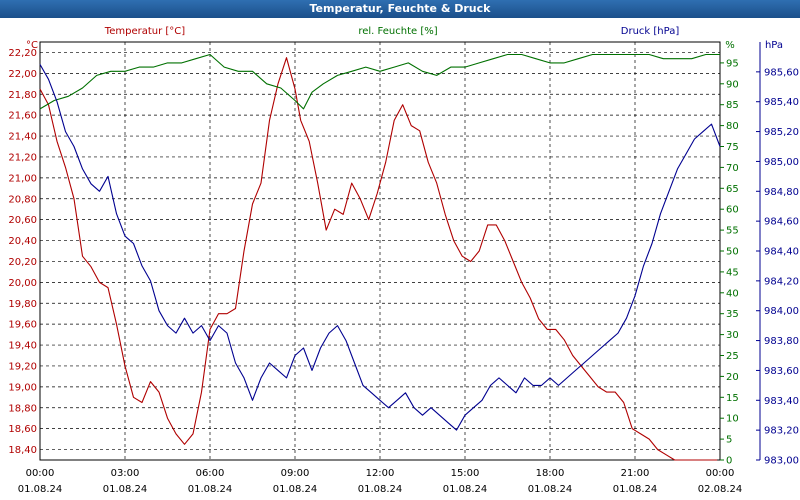 Image resolution: width=800 pixels, height=500 pixels. I want to click on humidity-tick-label: 5, so click(729, 440).